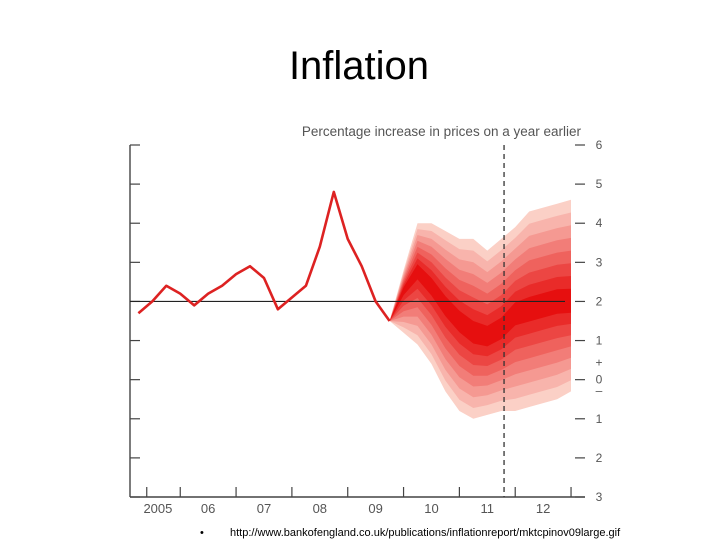  Describe the element at coordinates (599, 184) in the screenshot. I see `y-tick-label: 5` at that location.